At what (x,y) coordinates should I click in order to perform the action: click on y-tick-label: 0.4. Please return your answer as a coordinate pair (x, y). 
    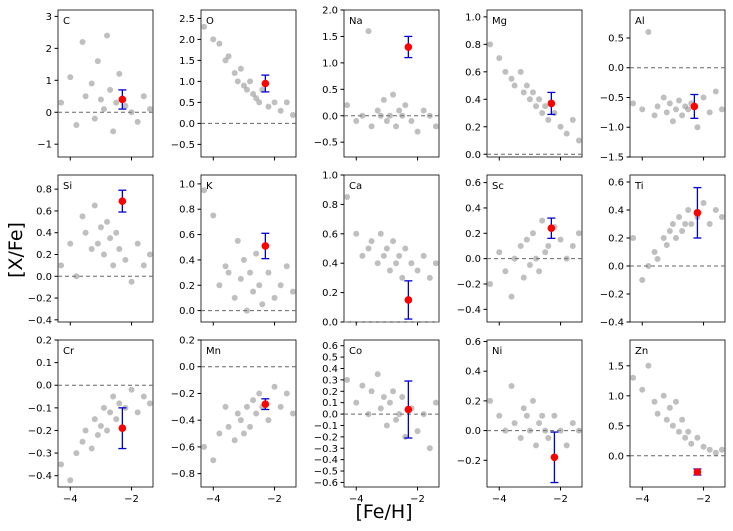
    Looking at the image, I should click on (473, 208).